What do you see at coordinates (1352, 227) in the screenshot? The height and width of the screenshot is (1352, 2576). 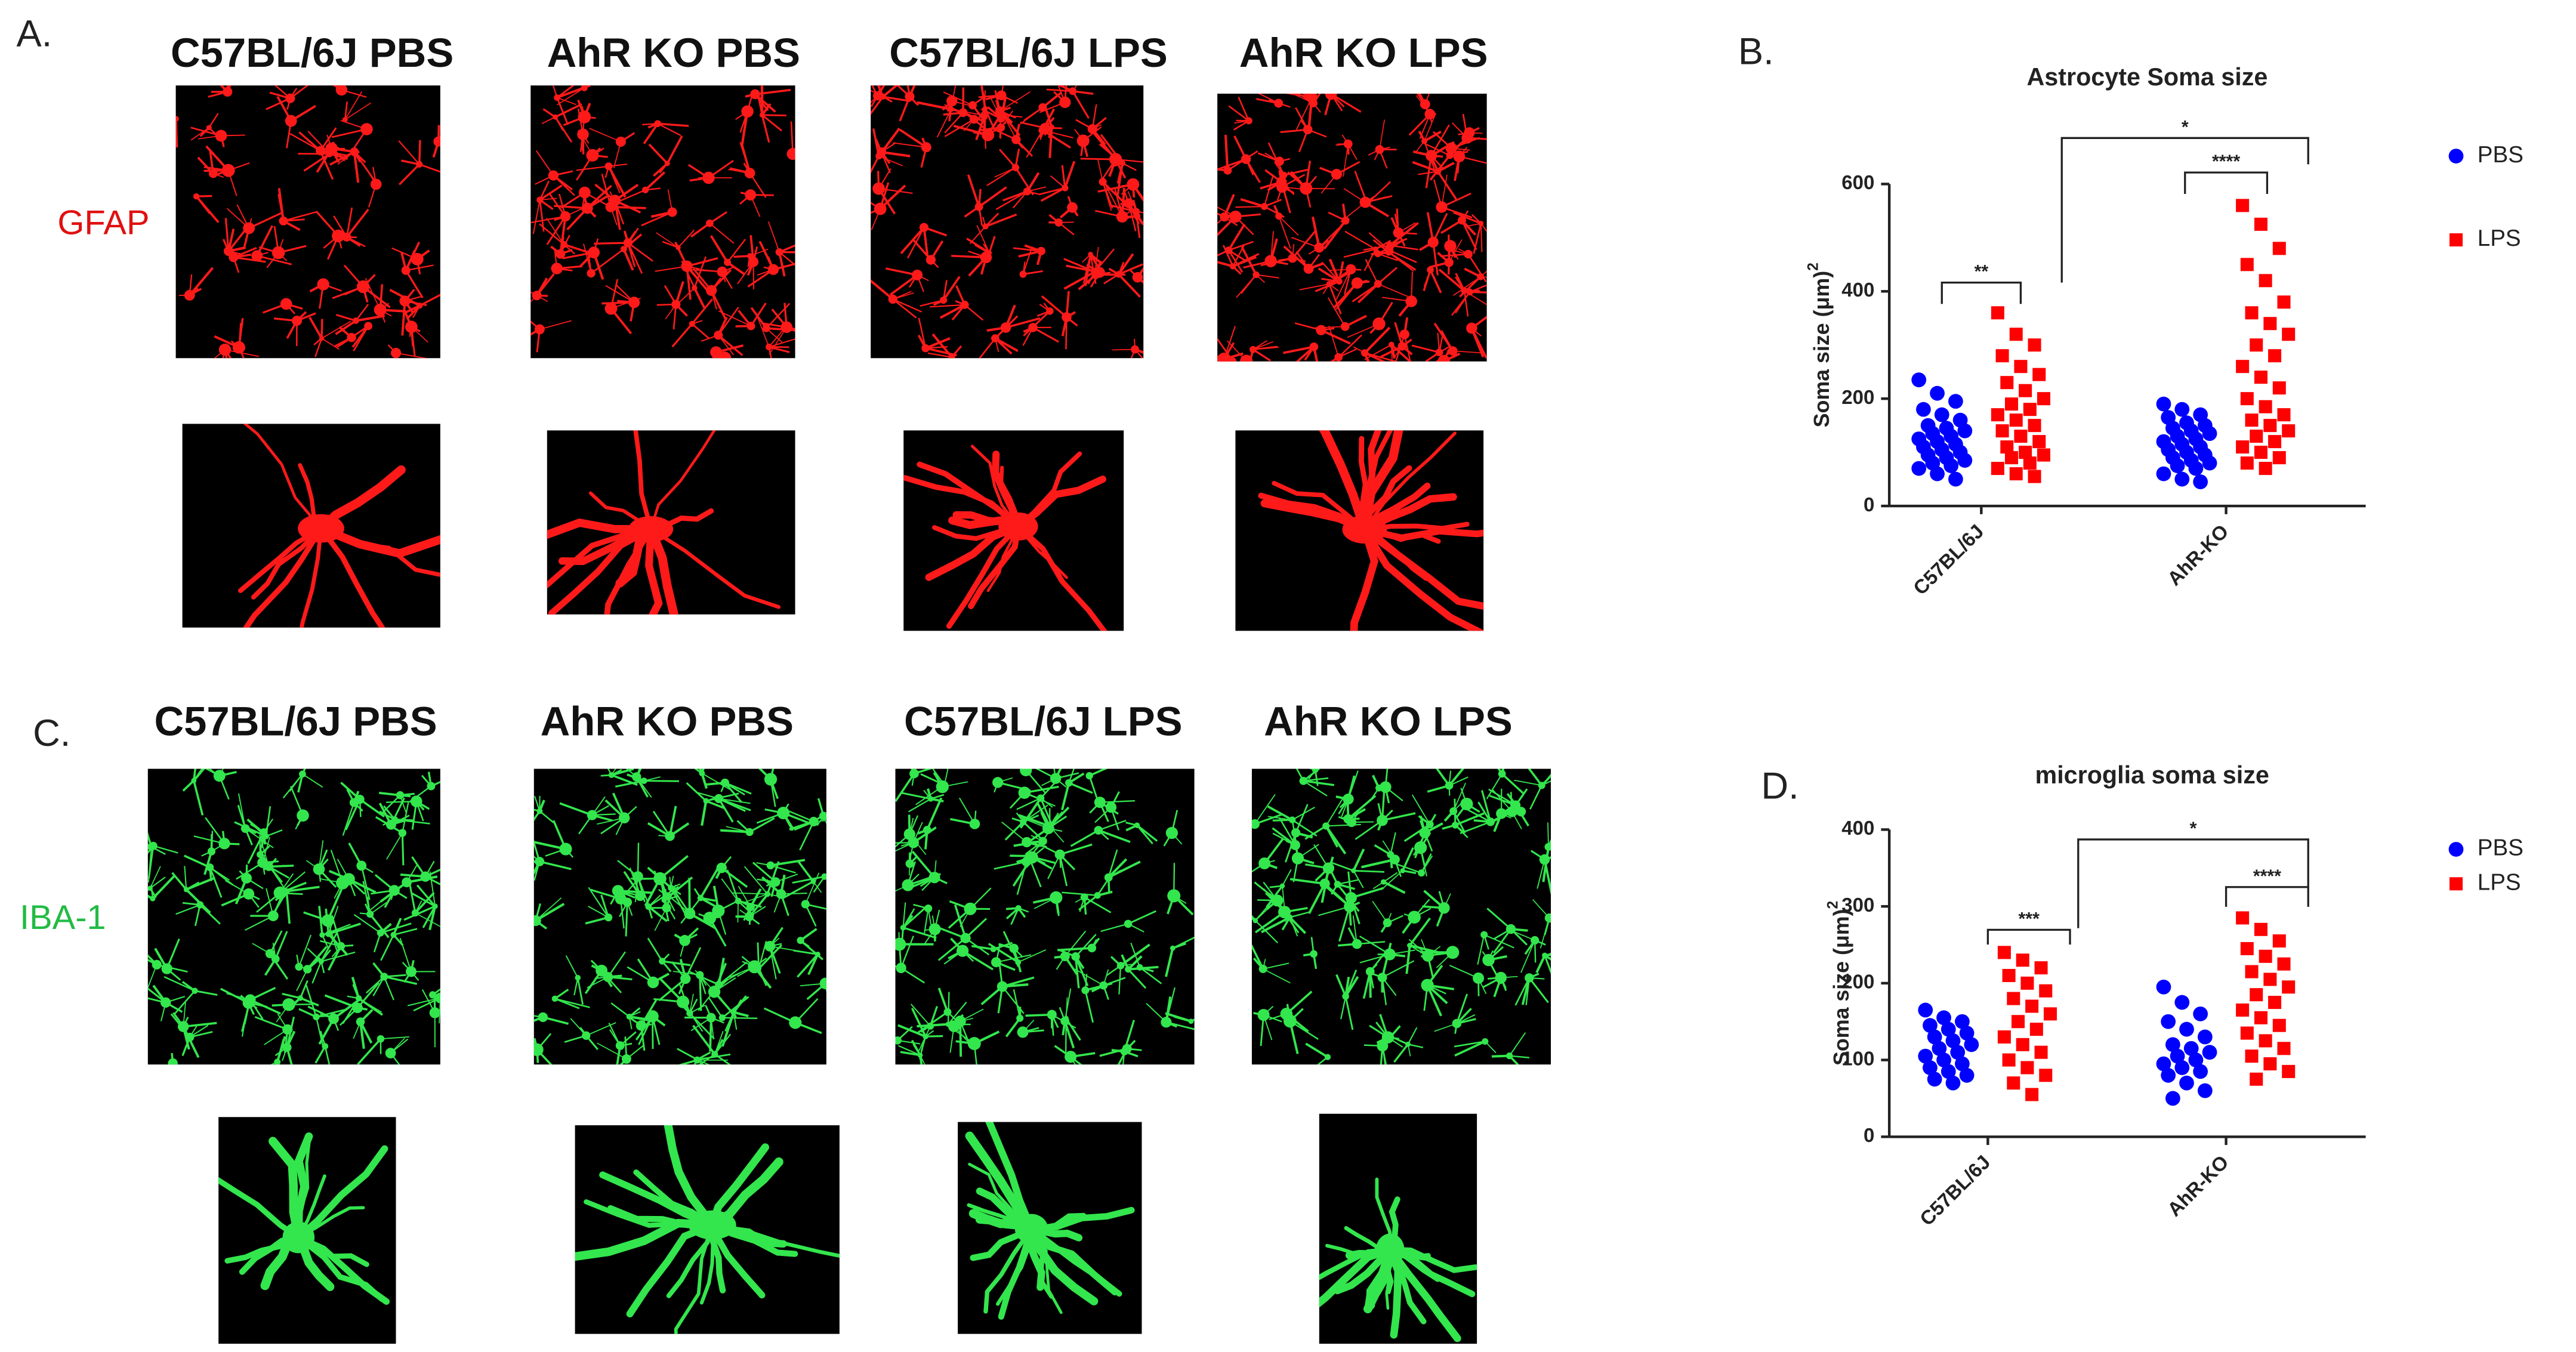 I see `micrograph-texture` at bounding box center [1352, 227].